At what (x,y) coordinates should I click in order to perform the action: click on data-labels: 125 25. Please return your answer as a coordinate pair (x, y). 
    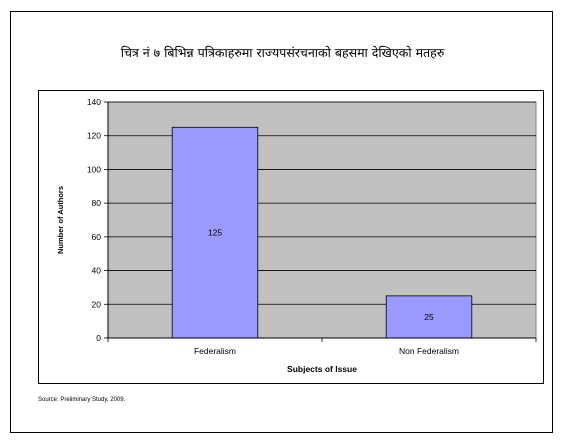
    Looking at the image, I should click on (321, 275).